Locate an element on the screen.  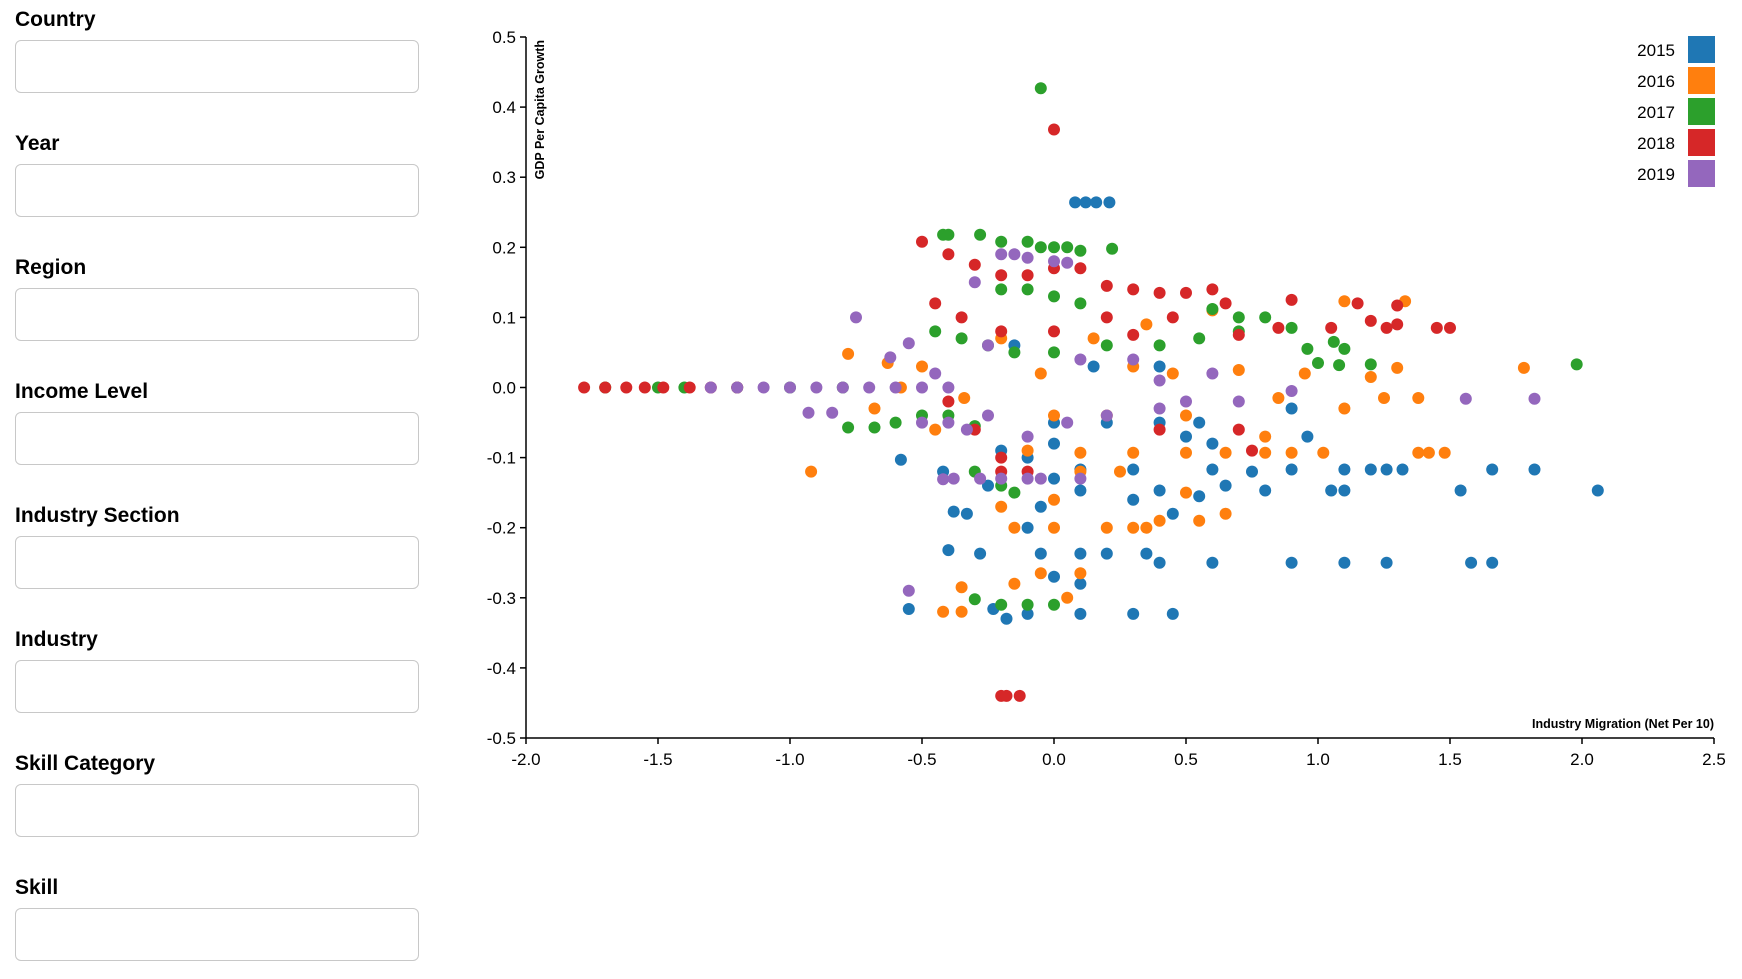
filter-input-region is located at coordinates (217, 314).